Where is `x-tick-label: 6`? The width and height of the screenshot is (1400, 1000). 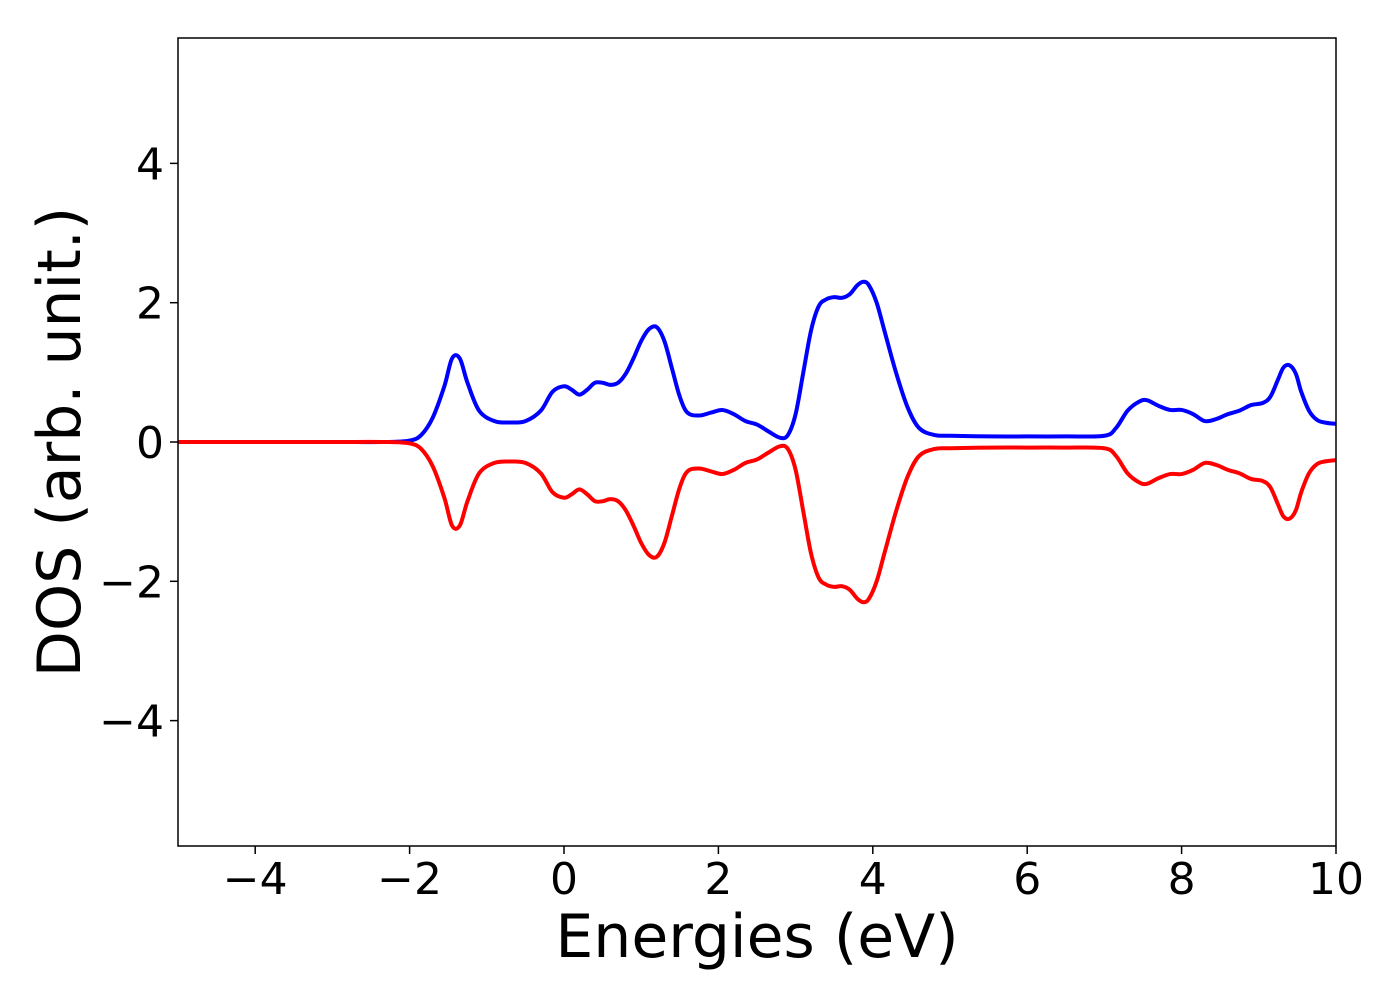 x-tick-label: 6 is located at coordinates (1027, 879).